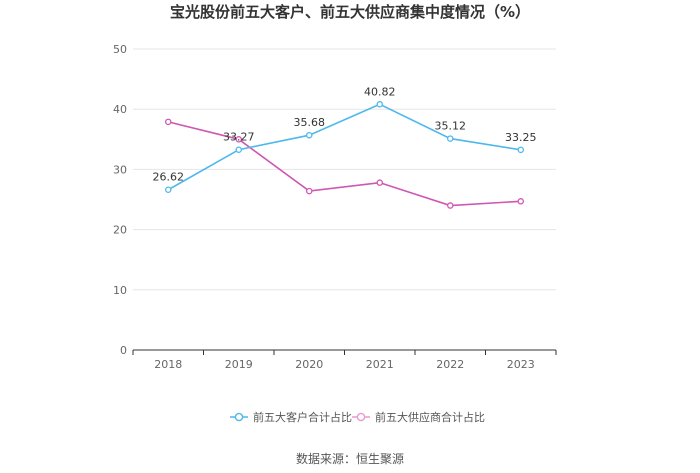 The height and width of the screenshot is (473, 700). Describe the element at coordinates (380, 364) in the screenshot. I see `x-tick-label: 2021` at that location.